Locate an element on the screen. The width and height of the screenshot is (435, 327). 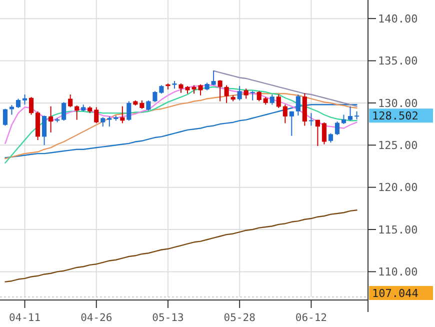
y-tick-label: 120.00 is located at coordinates (398, 187).